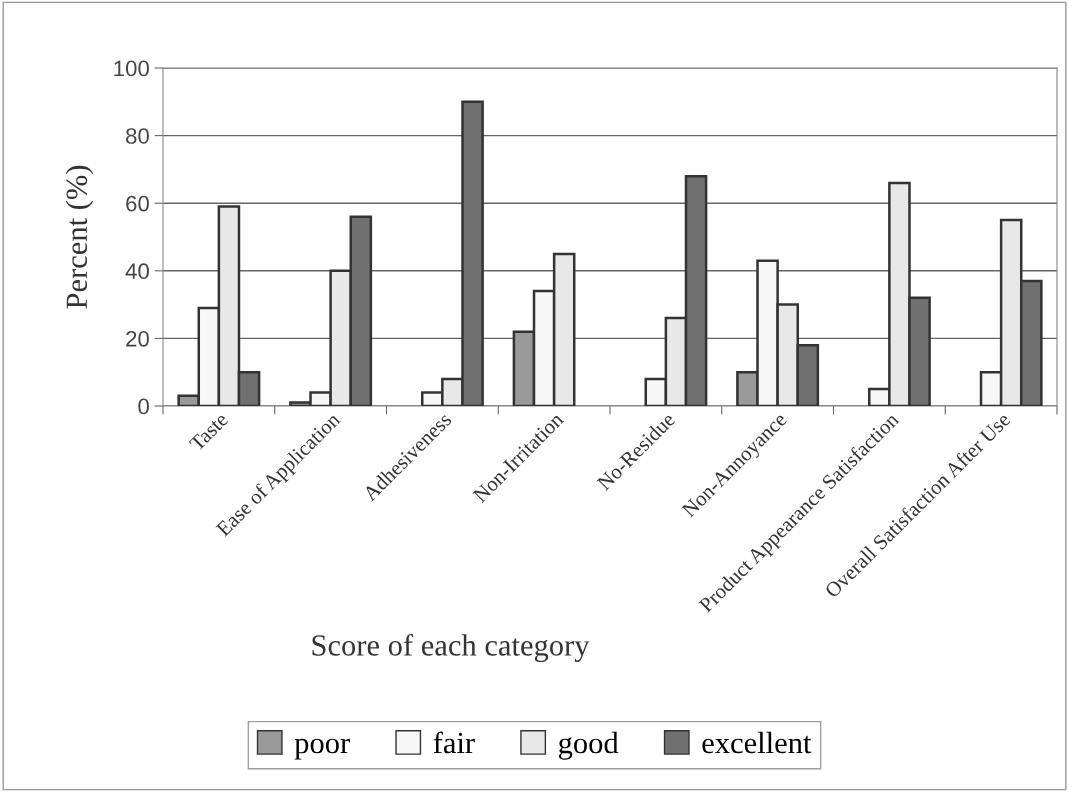 This screenshot has height=792, width=1069. What do you see at coordinates (131, 68) in the screenshot?
I see `y-tick-label: 100` at bounding box center [131, 68].